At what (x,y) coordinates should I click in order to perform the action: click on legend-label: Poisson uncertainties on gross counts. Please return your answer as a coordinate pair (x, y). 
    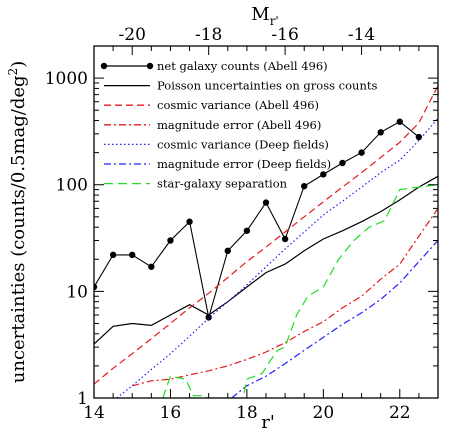
    Looking at the image, I should click on (267, 86).